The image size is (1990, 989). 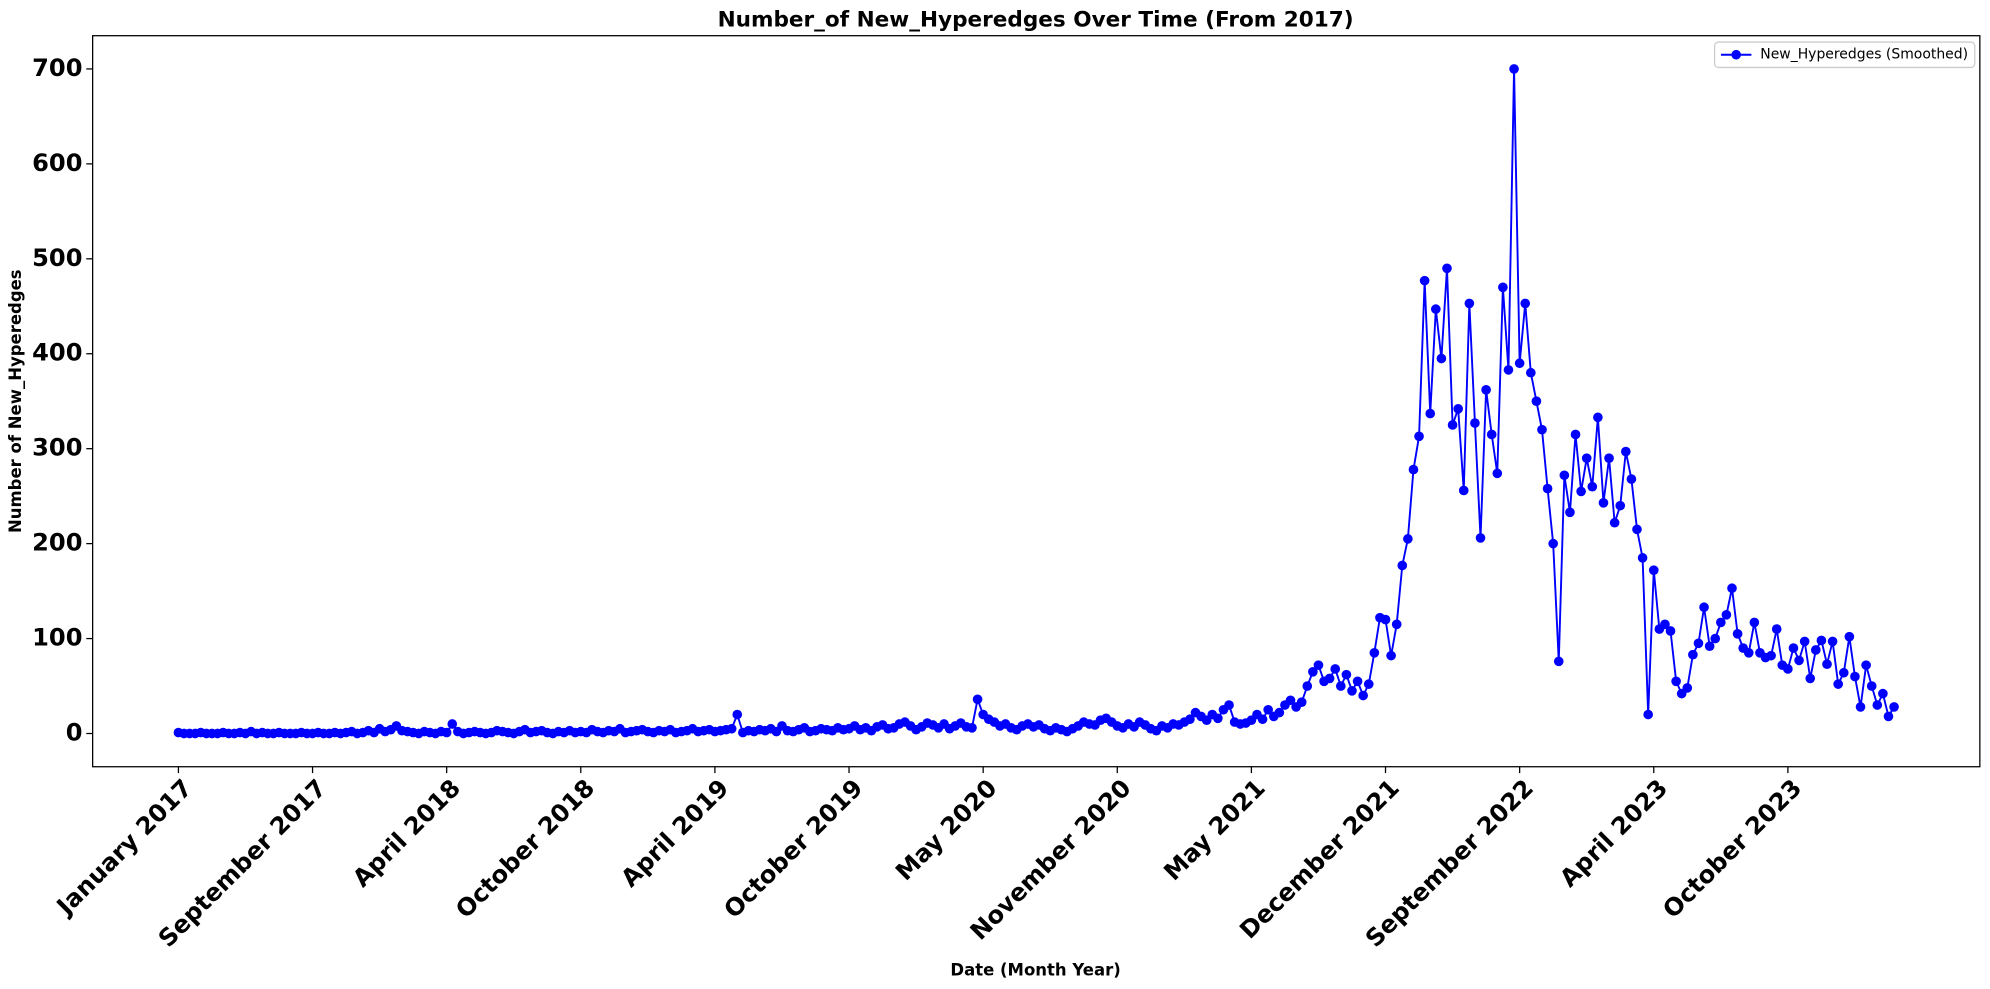 What do you see at coordinates (15, 401) in the screenshot?
I see `y-axis-label: Number of New_Hyperedges` at bounding box center [15, 401].